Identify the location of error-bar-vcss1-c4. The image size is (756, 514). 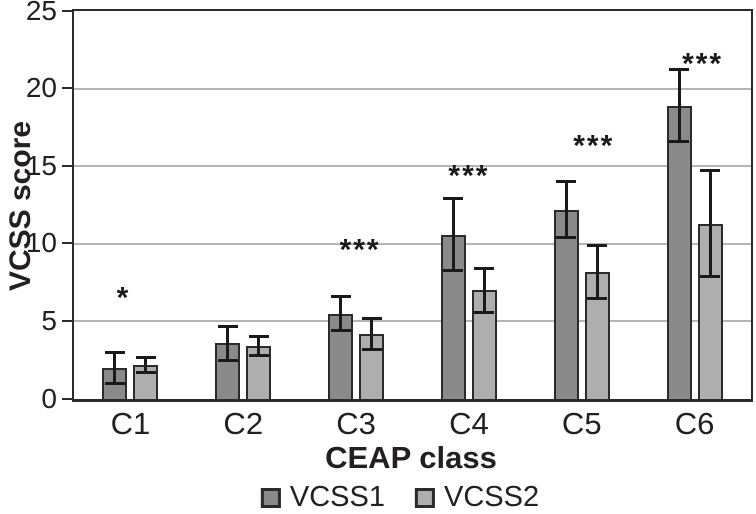
(453, 234).